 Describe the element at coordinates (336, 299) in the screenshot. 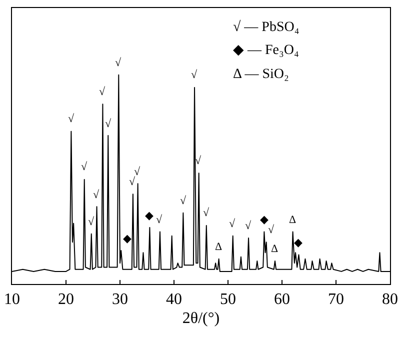

I see `x-tick-label: 70` at that location.